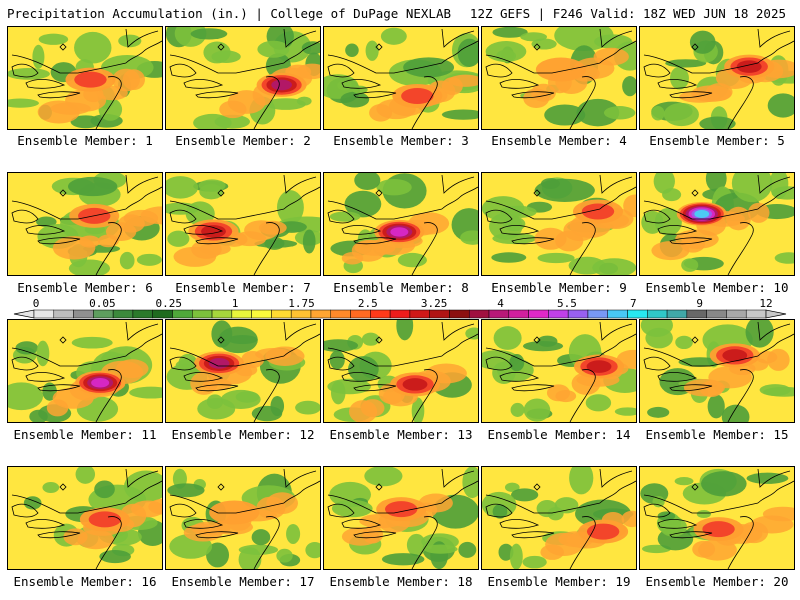 The width and height of the screenshot is (800, 600). I want to click on ensemble-member-label: Ensemble Member: 11, so click(85, 434).